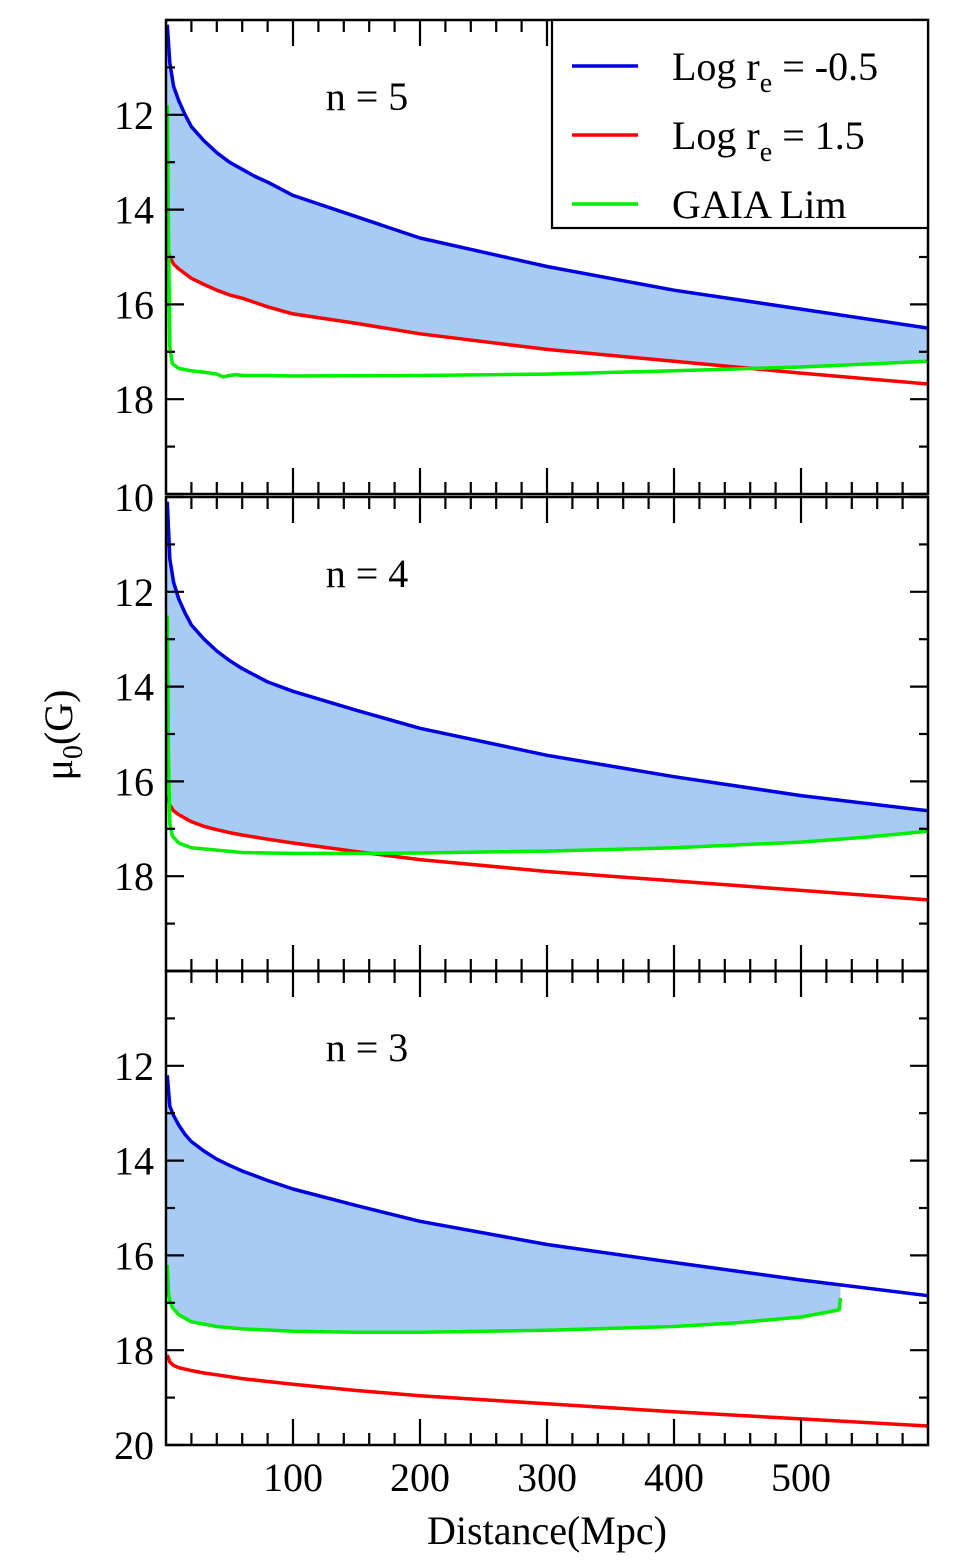 This screenshot has width=957, height=1567. I want to click on legend-entry-main: GAIA Lim, so click(759, 204).